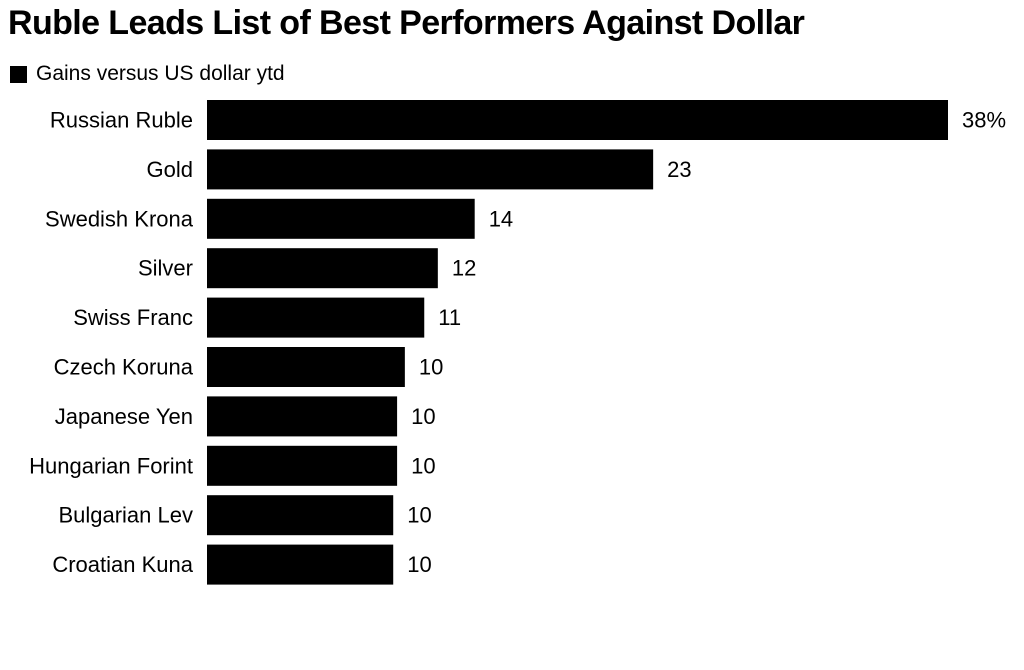 The image size is (1024, 670). Describe the element at coordinates (984, 120) in the screenshot. I see `value-label-russian-ruble: 38%` at that location.